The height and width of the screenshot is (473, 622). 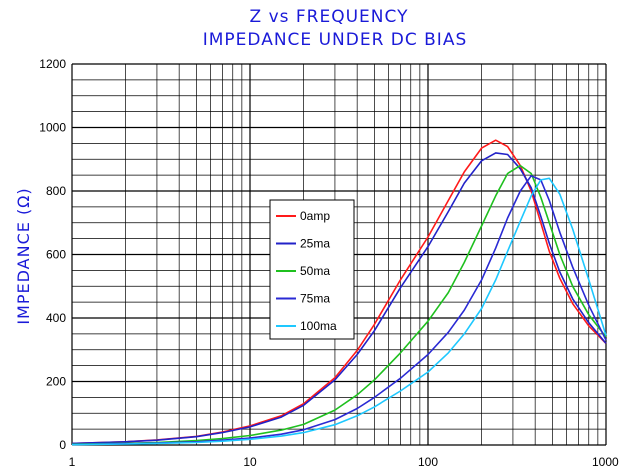 I want to click on legend-label: 75ma, so click(x=315, y=299).